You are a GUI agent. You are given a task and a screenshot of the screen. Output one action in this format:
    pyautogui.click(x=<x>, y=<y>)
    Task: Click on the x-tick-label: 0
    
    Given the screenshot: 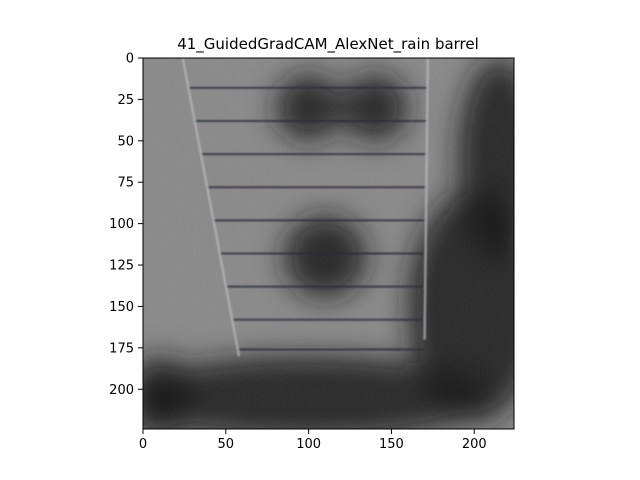 What is the action you would take?
    pyautogui.click(x=143, y=444)
    